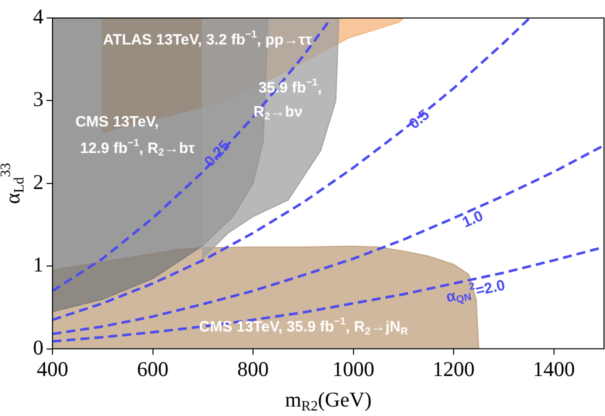 This screenshot has height=416, width=605. Describe the element at coordinates (117, 121) in the screenshot. I see `annotation: CMS 13TeV,` at that location.